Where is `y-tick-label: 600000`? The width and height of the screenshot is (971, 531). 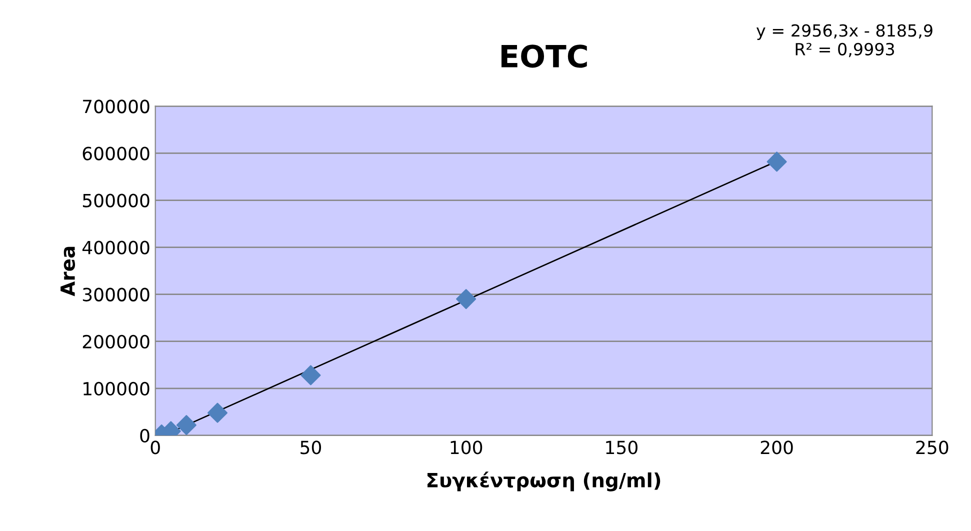
y-tick-label: 600000 is located at coordinates (116, 153).